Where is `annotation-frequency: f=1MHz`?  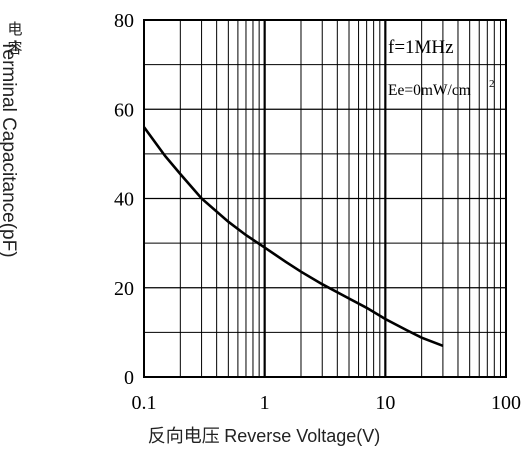 annotation-frequency: f=1MHz is located at coordinates (421, 47).